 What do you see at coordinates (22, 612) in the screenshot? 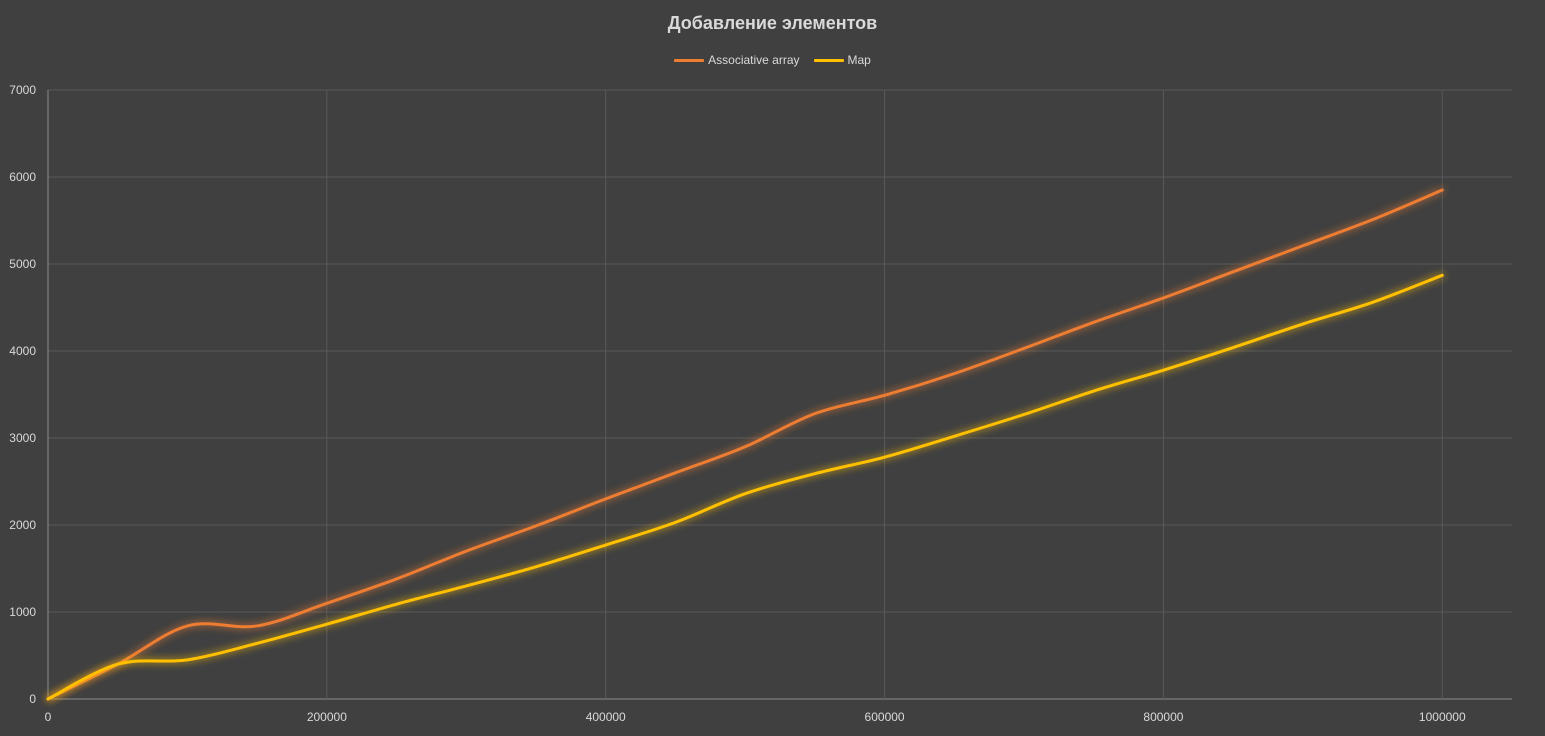
I see `y-tick-label: 1000` at bounding box center [22, 612].